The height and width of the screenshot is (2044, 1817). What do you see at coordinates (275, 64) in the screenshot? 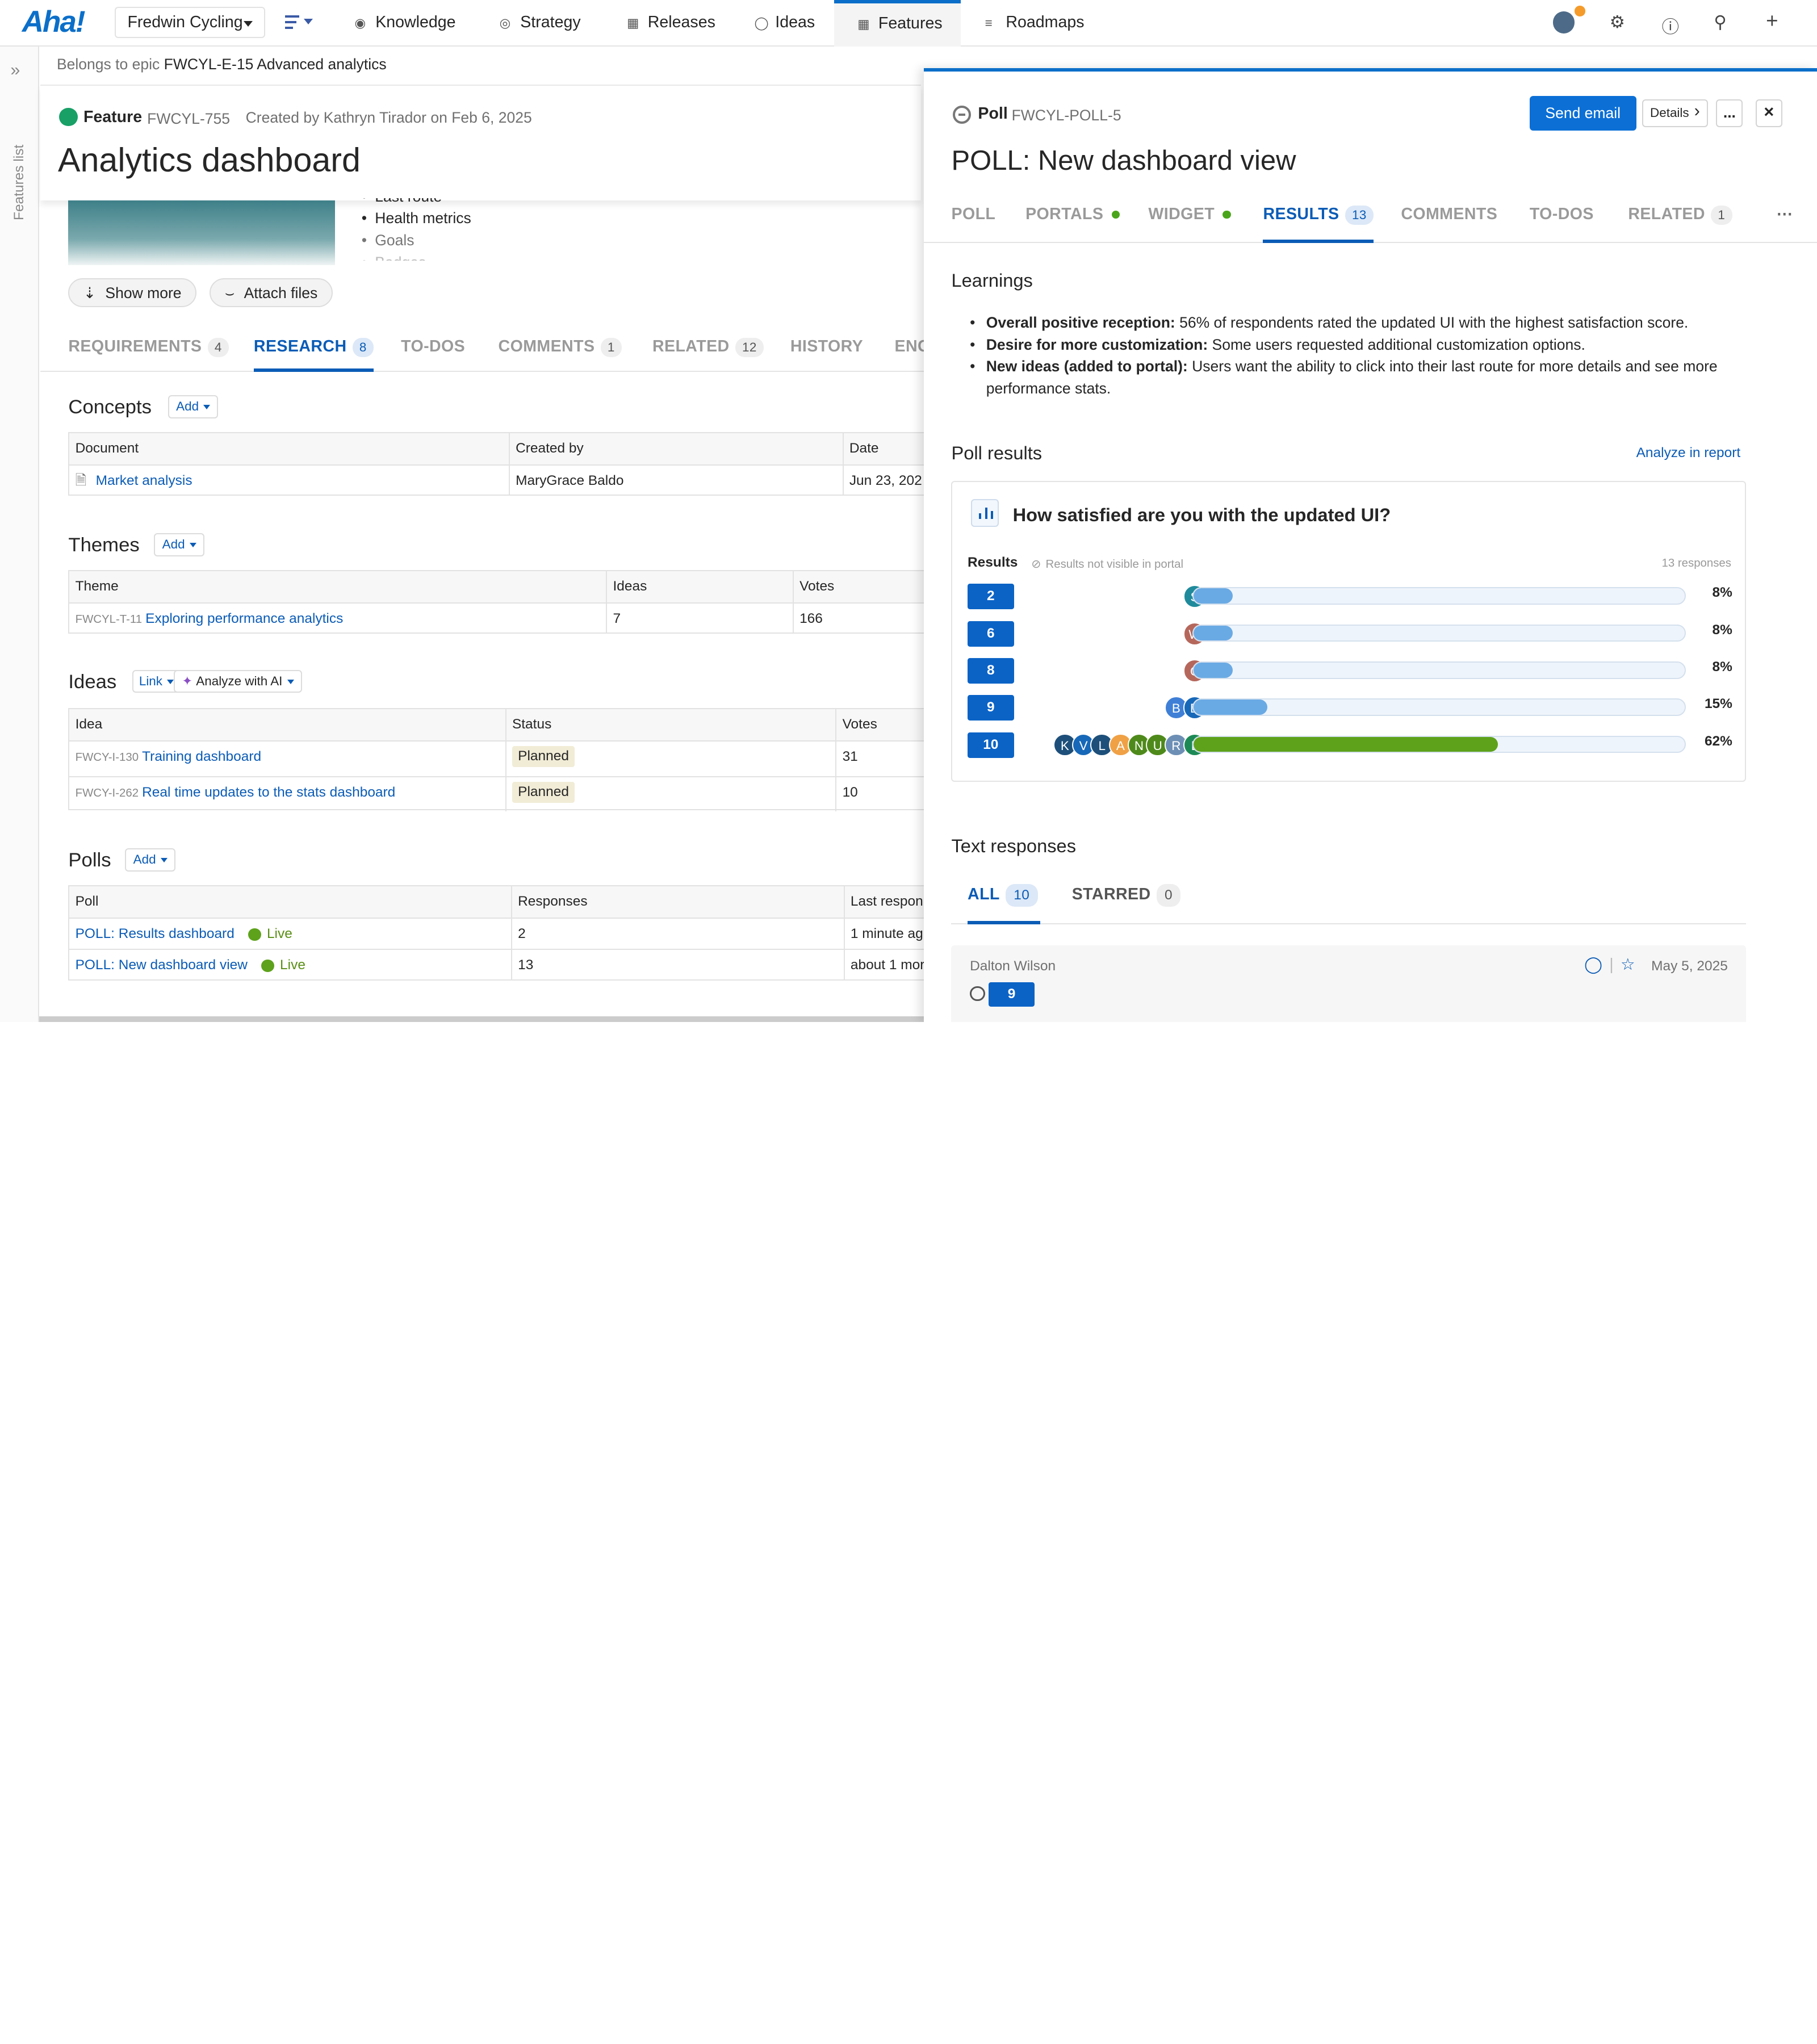
I see `epic-link: FWCYL-E-15 Advanced analytics` at bounding box center [275, 64].